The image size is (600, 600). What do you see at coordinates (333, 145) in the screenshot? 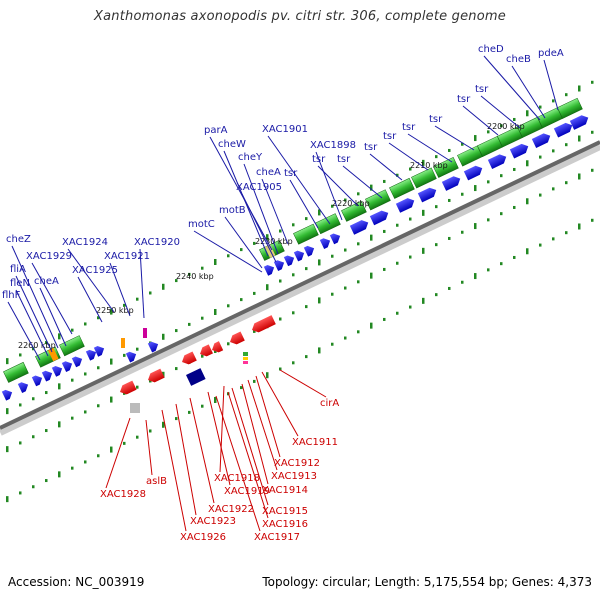
I see `forward-gene-label: XAC1898` at bounding box center [333, 145].